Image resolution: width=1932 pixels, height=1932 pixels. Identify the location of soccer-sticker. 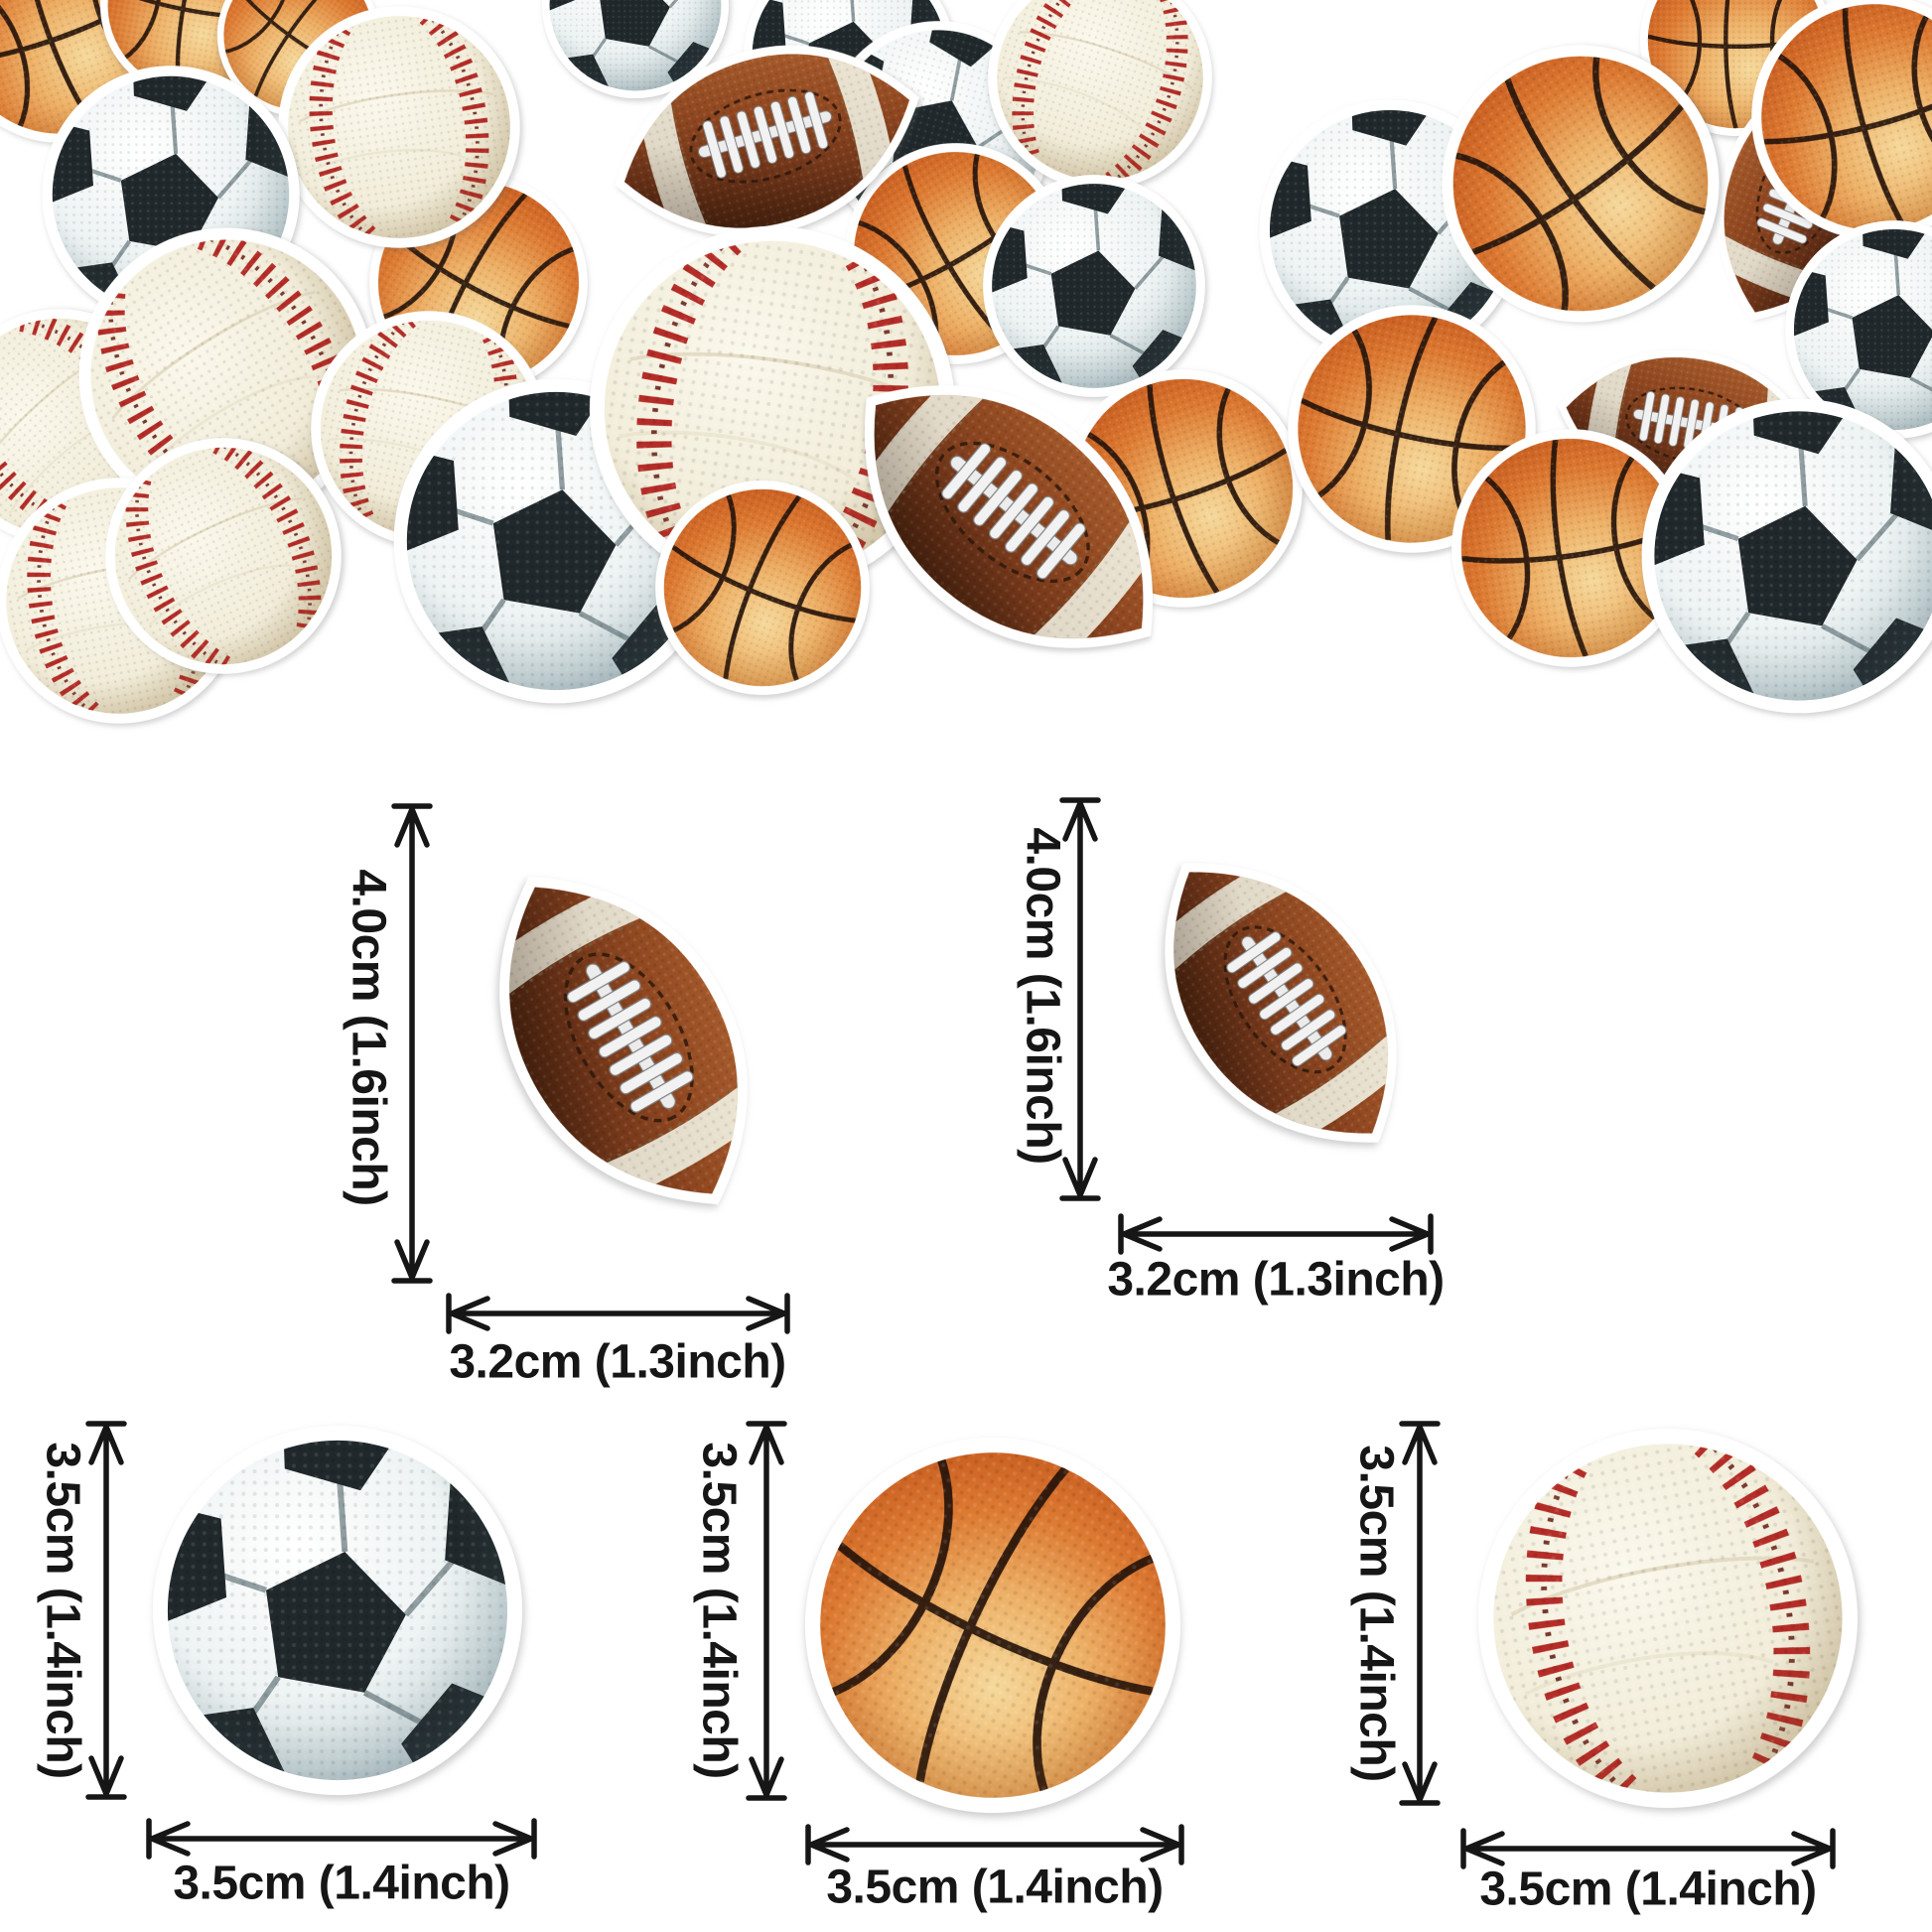
(338, 1610).